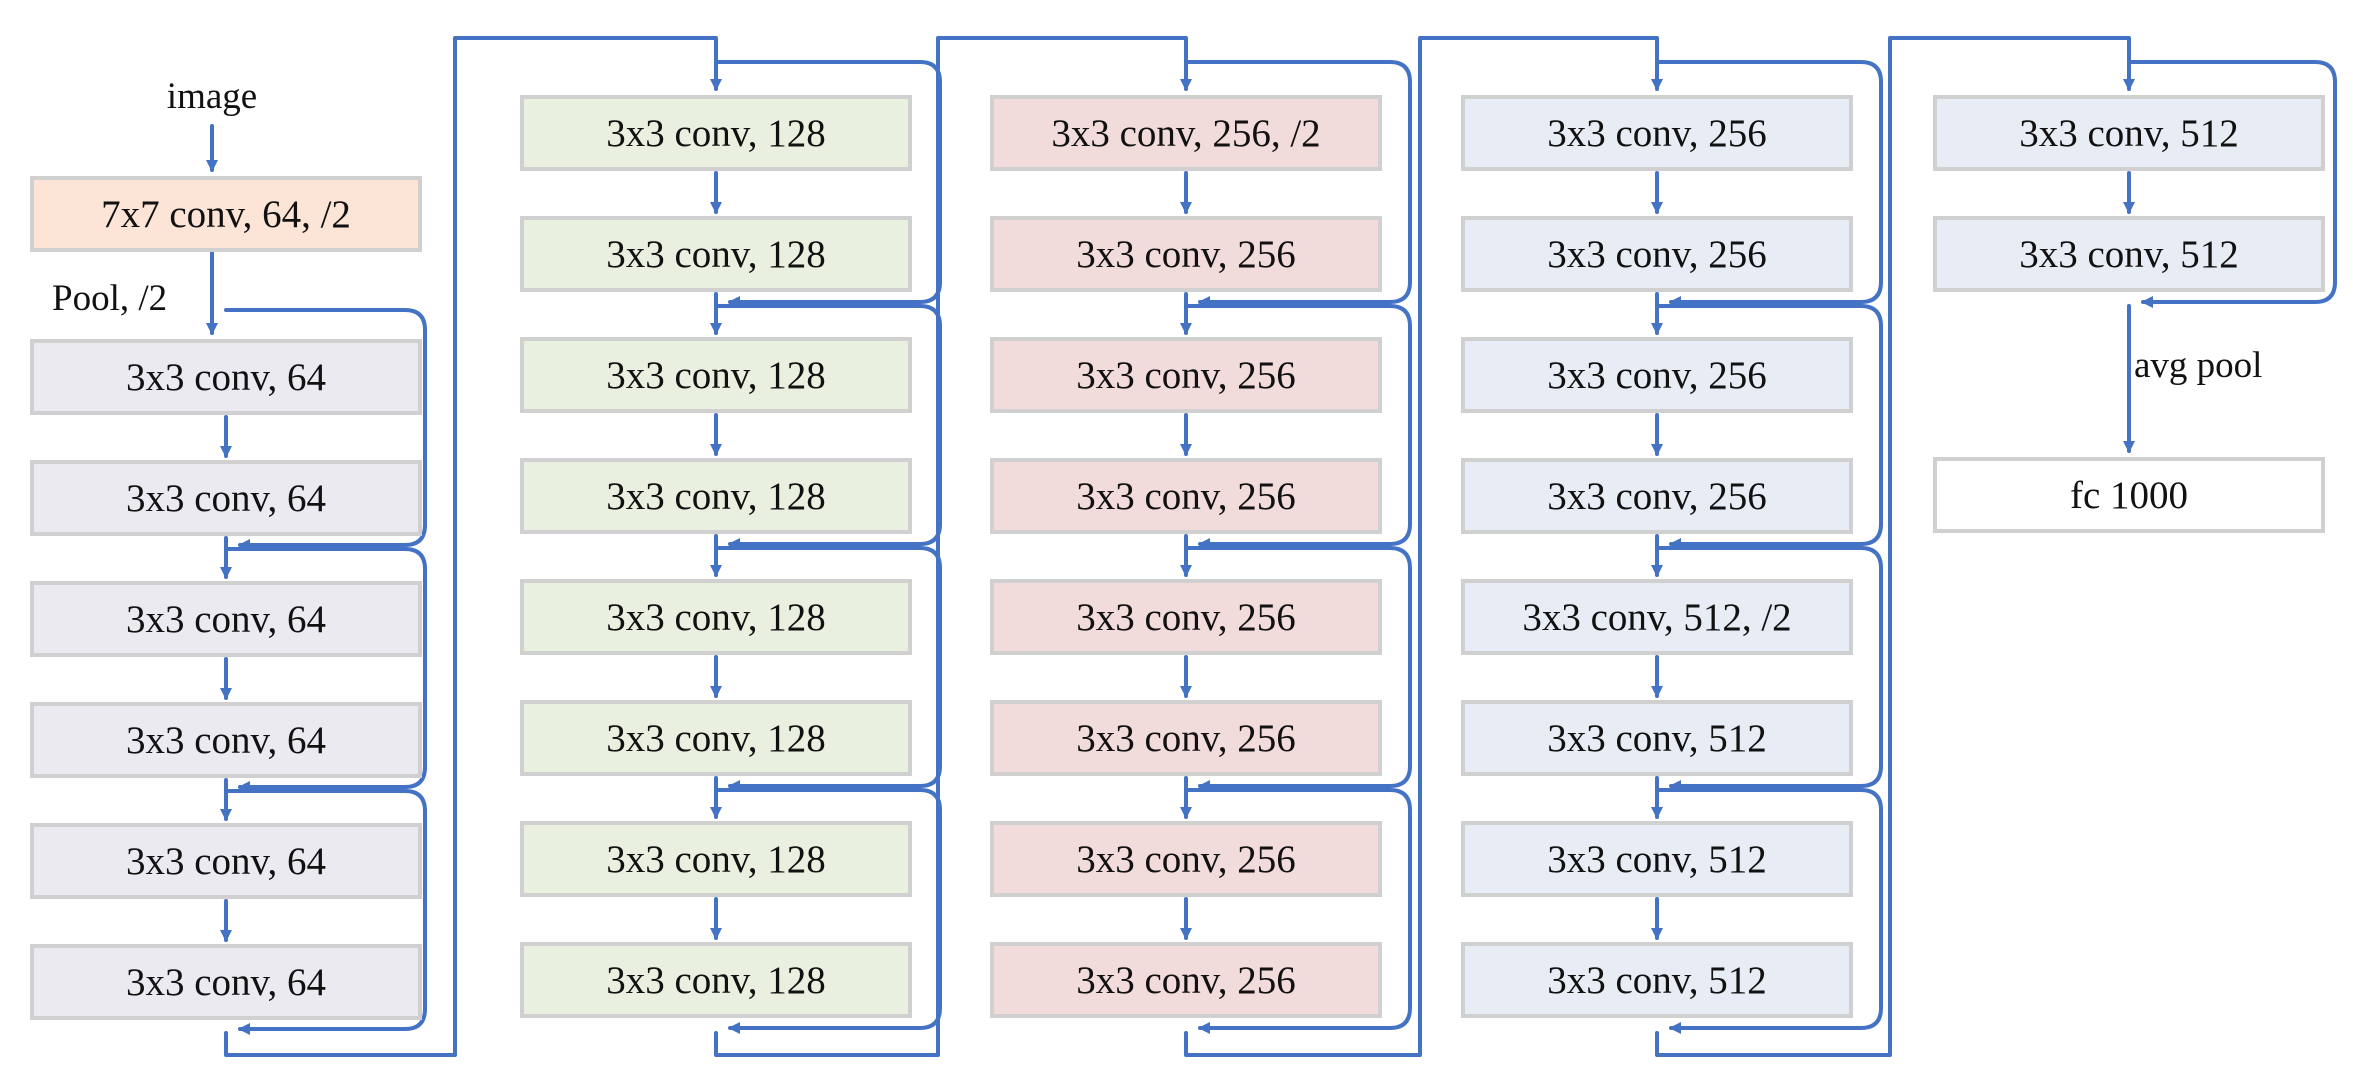  I want to click on stage-128-layer-7: 3x3 conv, 128, so click(716, 859).